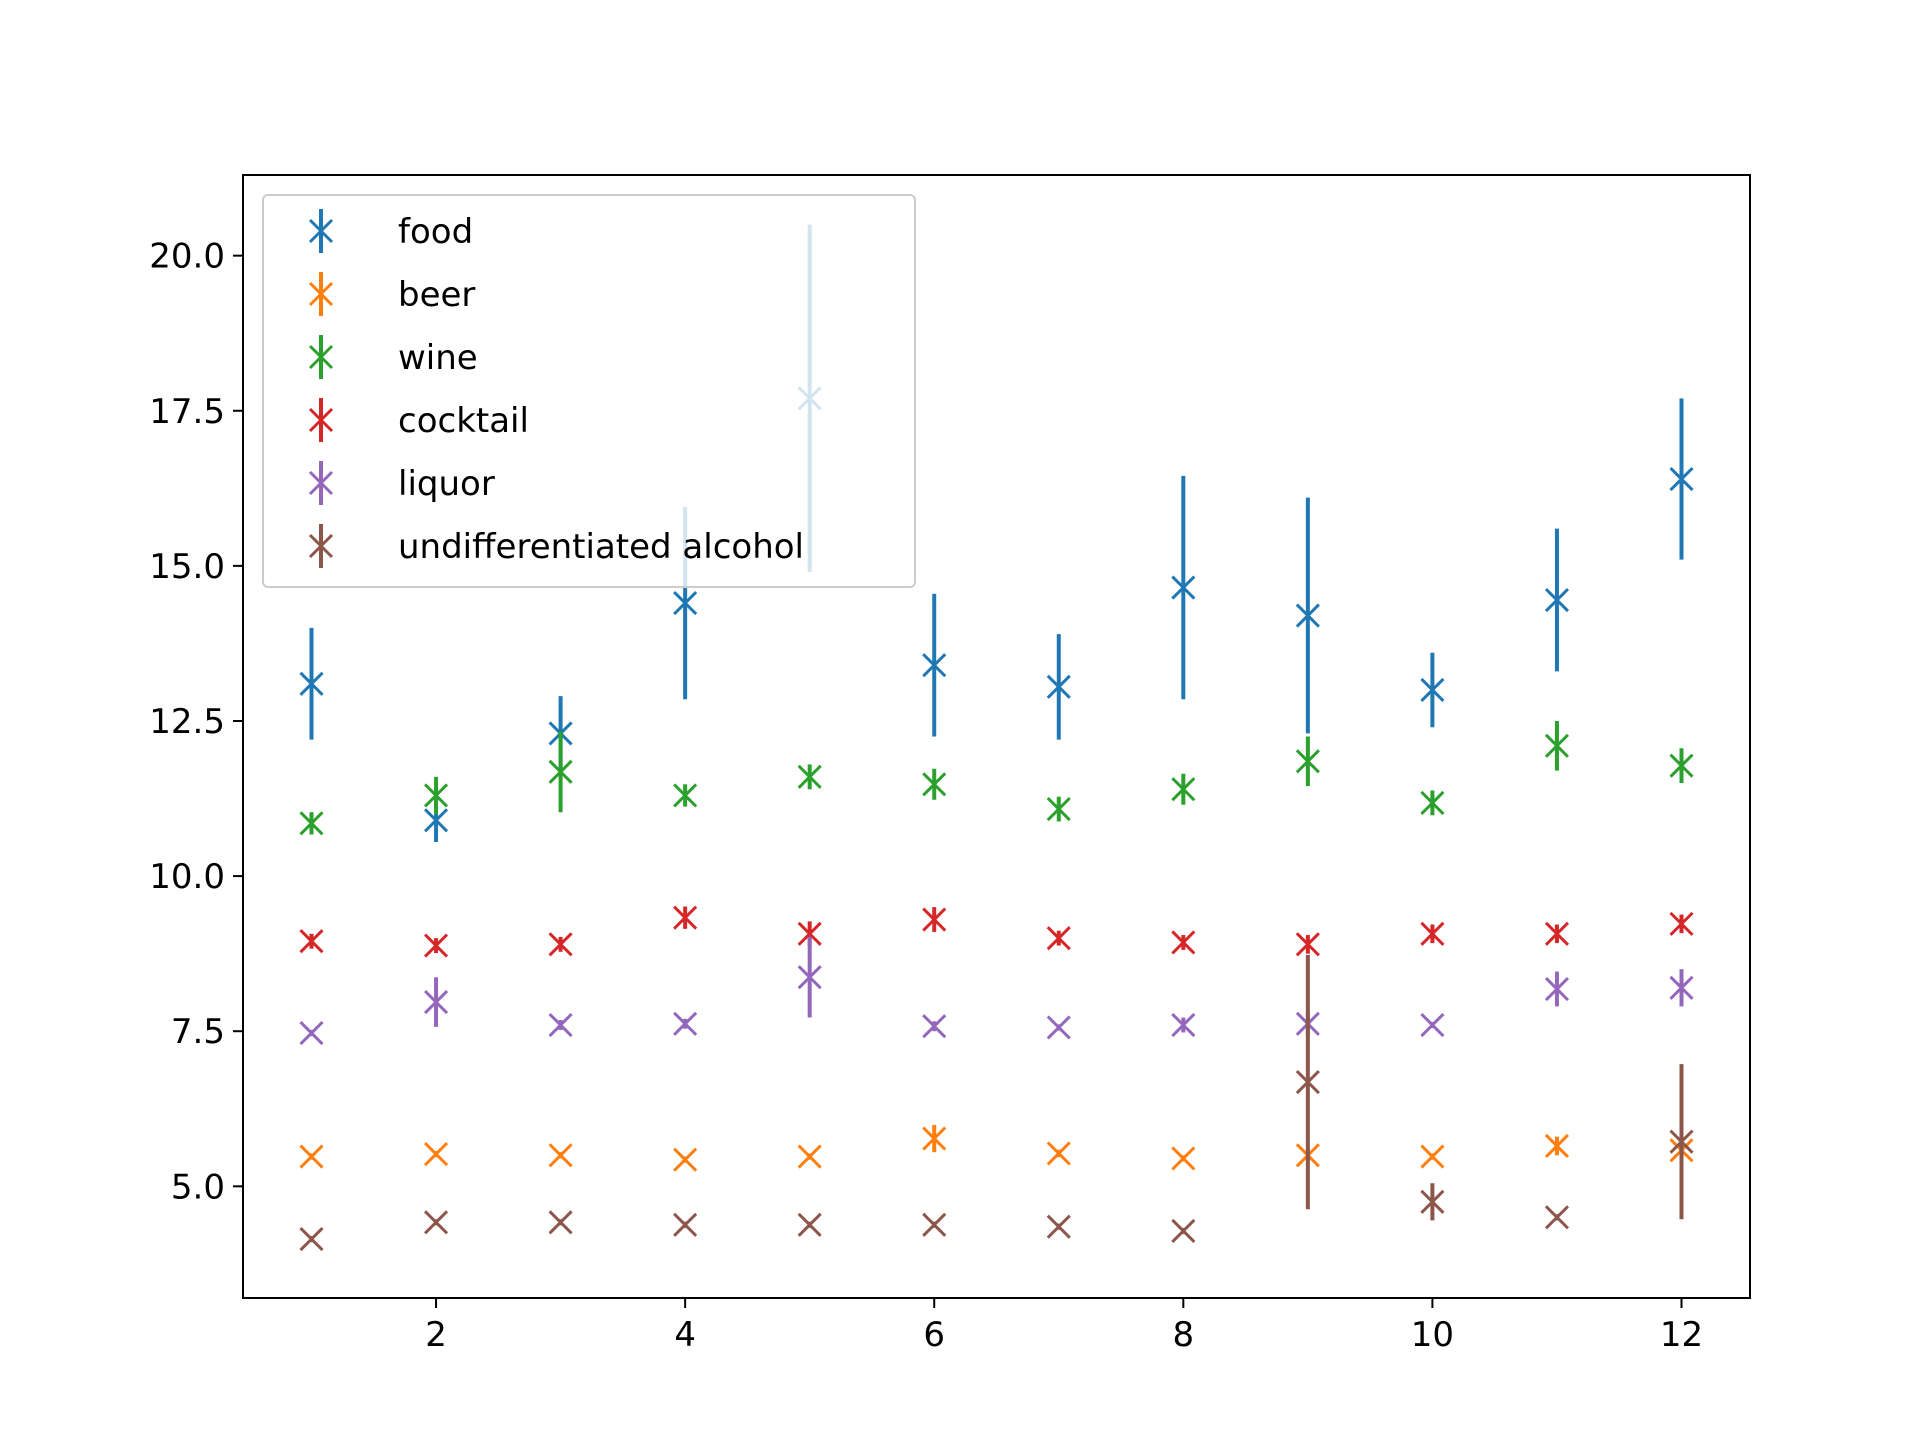 This screenshot has width=1920, height=1440. Describe the element at coordinates (391, 294) in the screenshot. I see `legend-item: beer` at that location.